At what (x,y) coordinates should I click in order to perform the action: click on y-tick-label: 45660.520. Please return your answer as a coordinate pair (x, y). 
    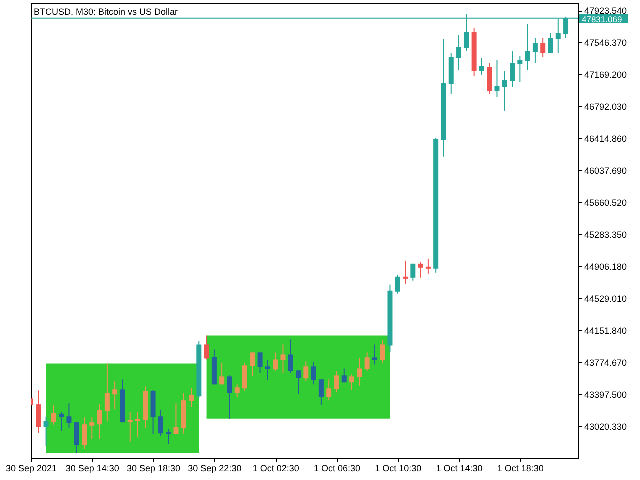
    Looking at the image, I should click on (606, 203).